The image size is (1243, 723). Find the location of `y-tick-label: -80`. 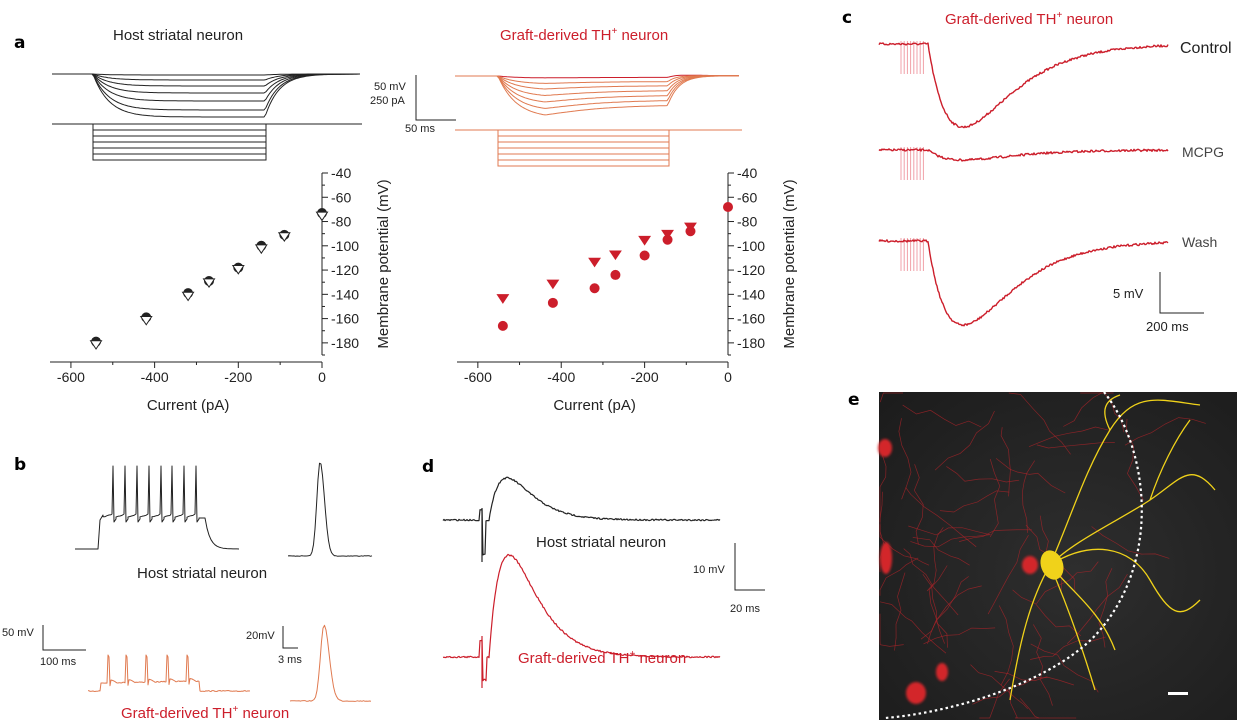

y-tick-label: -80 is located at coordinates (341, 222).